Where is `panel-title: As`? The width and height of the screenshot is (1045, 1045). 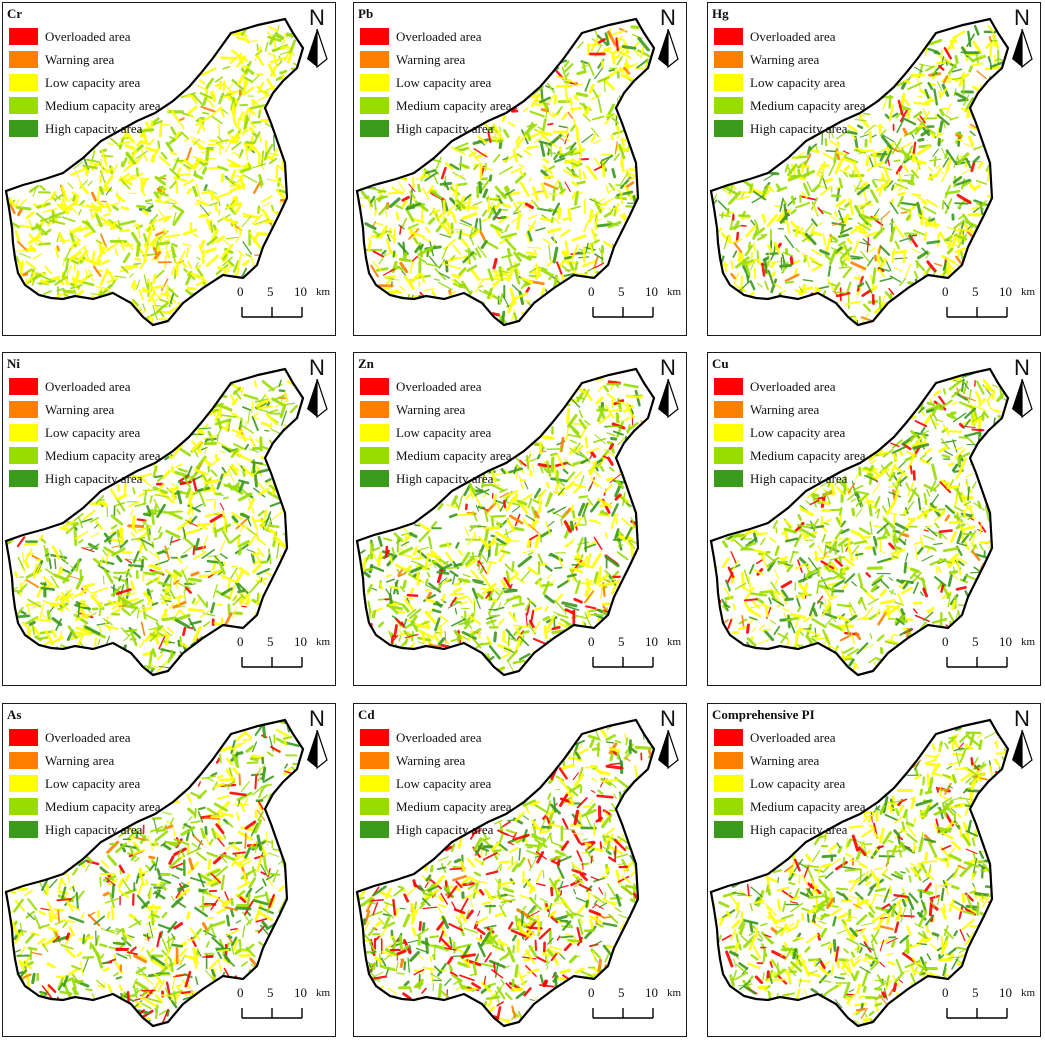
panel-title: As is located at coordinates (14, 714).